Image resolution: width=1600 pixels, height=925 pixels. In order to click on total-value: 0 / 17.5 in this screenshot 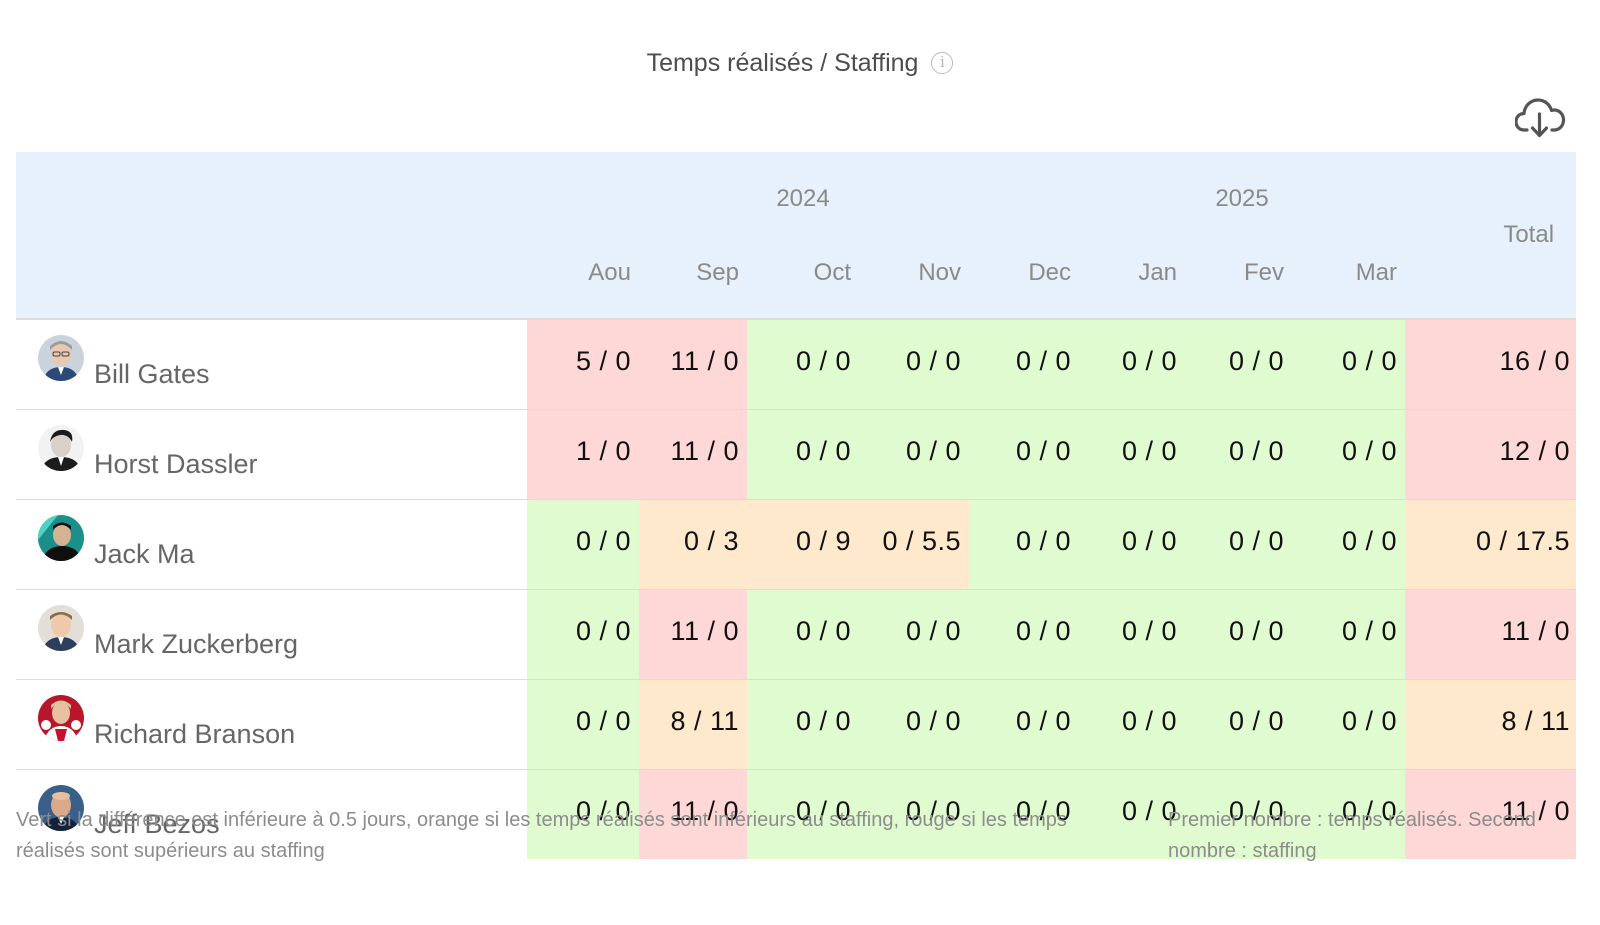, I will do `click(1491, 544)`.